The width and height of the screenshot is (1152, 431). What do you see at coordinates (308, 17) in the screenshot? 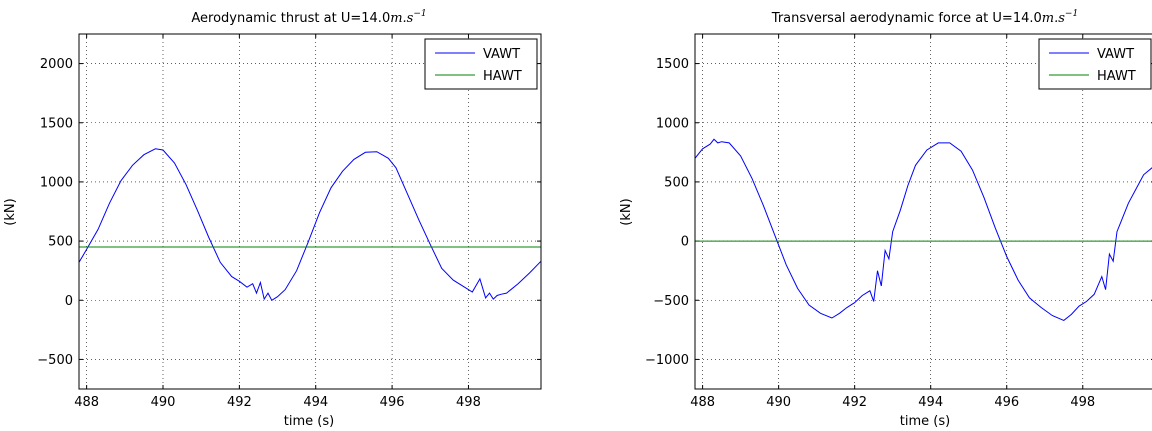
I see `chart-title: Aerodynamic thrust at U=14.0m.s−1` at bounding box center [308, 17].